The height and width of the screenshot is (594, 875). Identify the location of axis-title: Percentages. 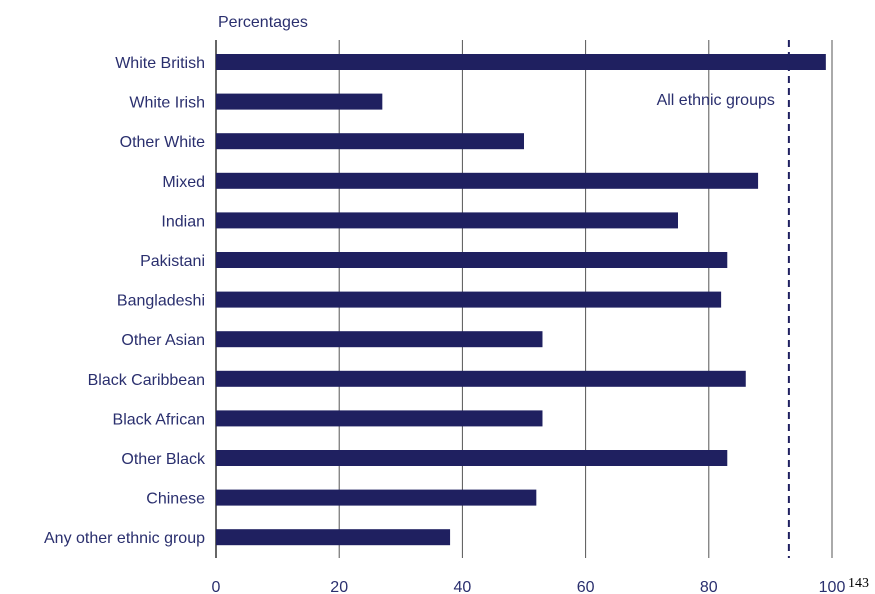
(263, 22).